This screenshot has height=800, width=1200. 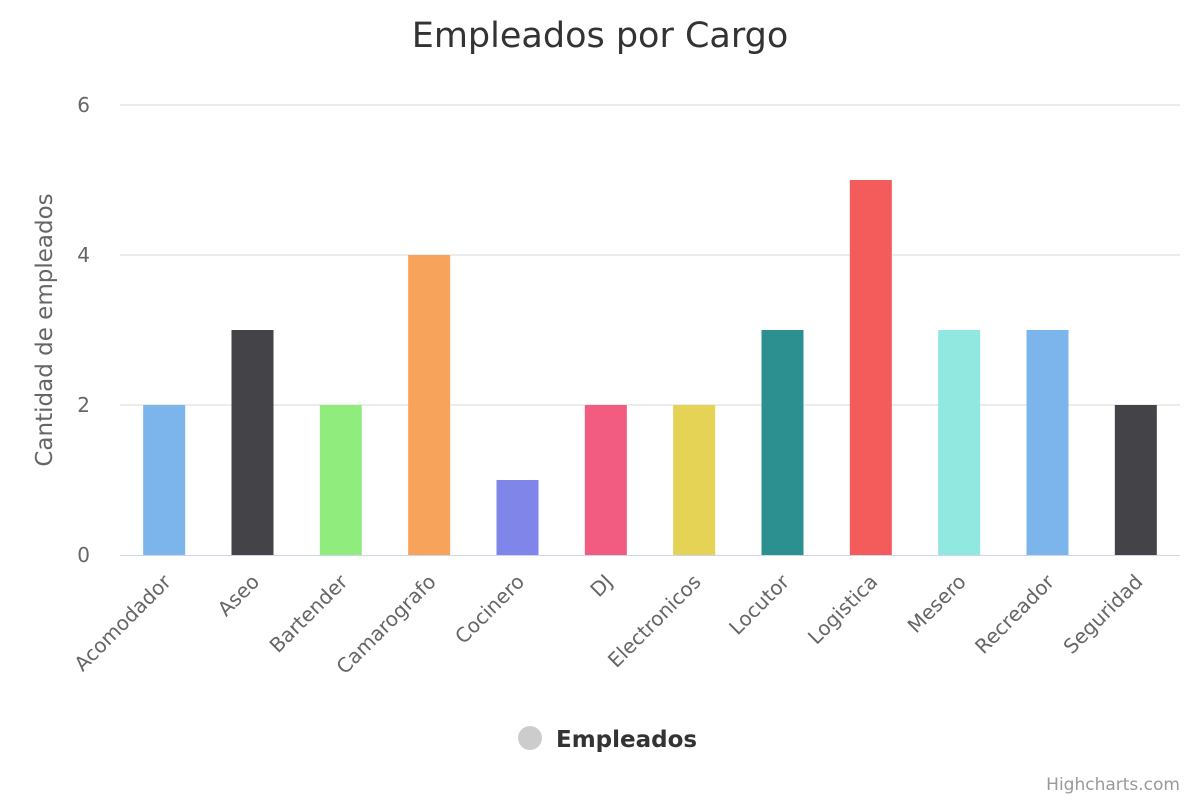 I want to click on legend-marker-icon, so click(x=530, y=738).